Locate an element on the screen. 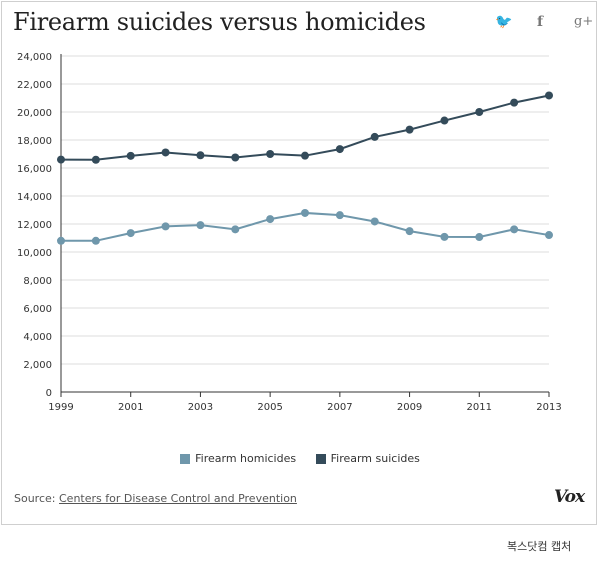 The width and height of the screenshot is (600, 565). y-tick-label: 24,000 is located at coordinates (34, 57).